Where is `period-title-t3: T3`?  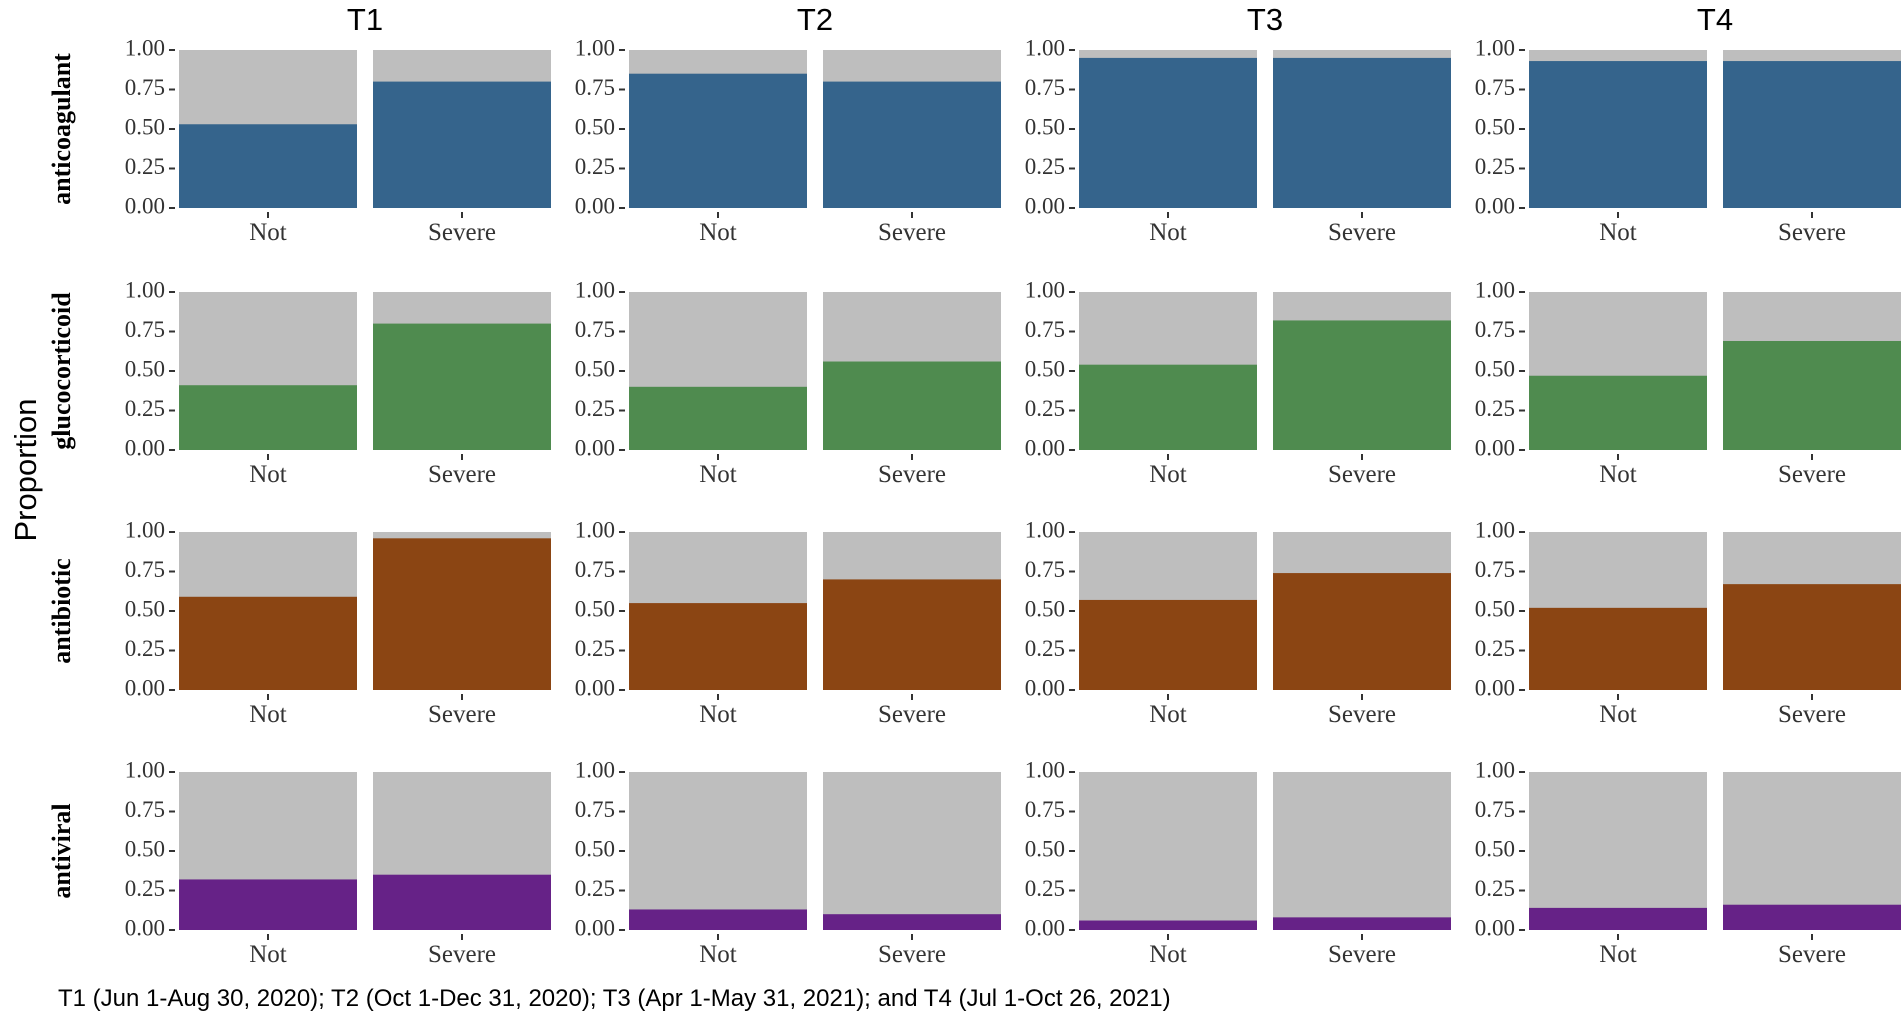
period-title-t3: T3 is located at coordinates (1265, 19).